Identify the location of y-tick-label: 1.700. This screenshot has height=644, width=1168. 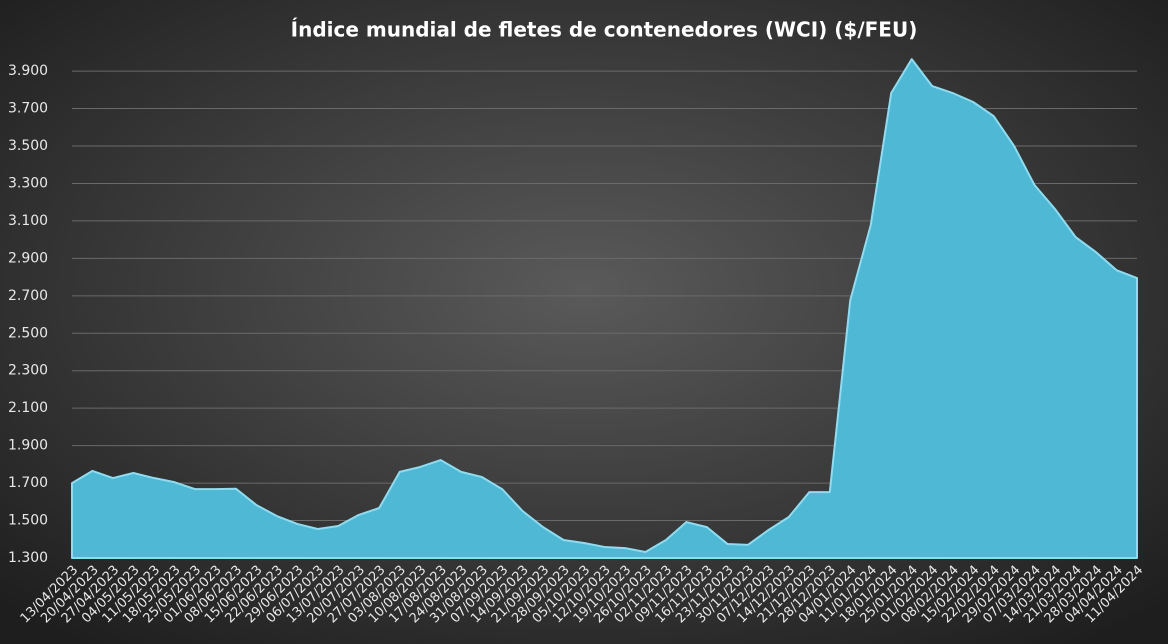
(28, 483).